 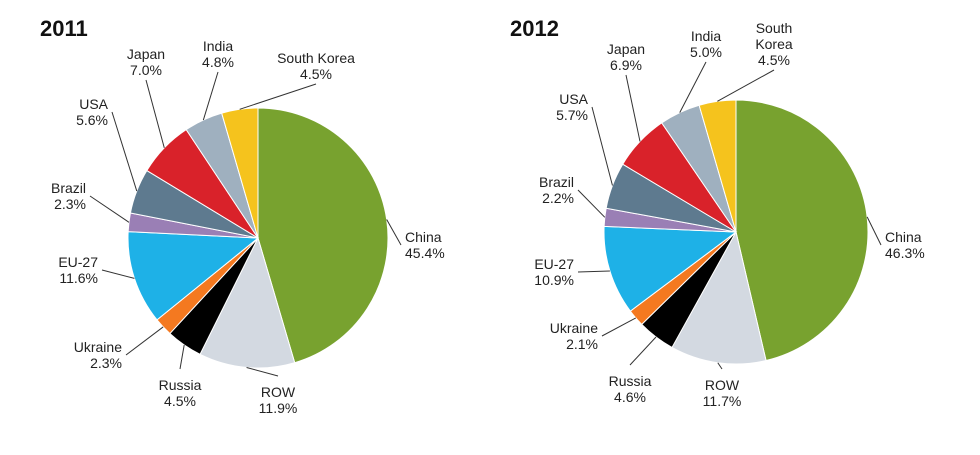 What do you see at coordinates (746, 85) in the screenshot?
I see `leader-line-south-korea-2012` at bounding box center [746, 85].